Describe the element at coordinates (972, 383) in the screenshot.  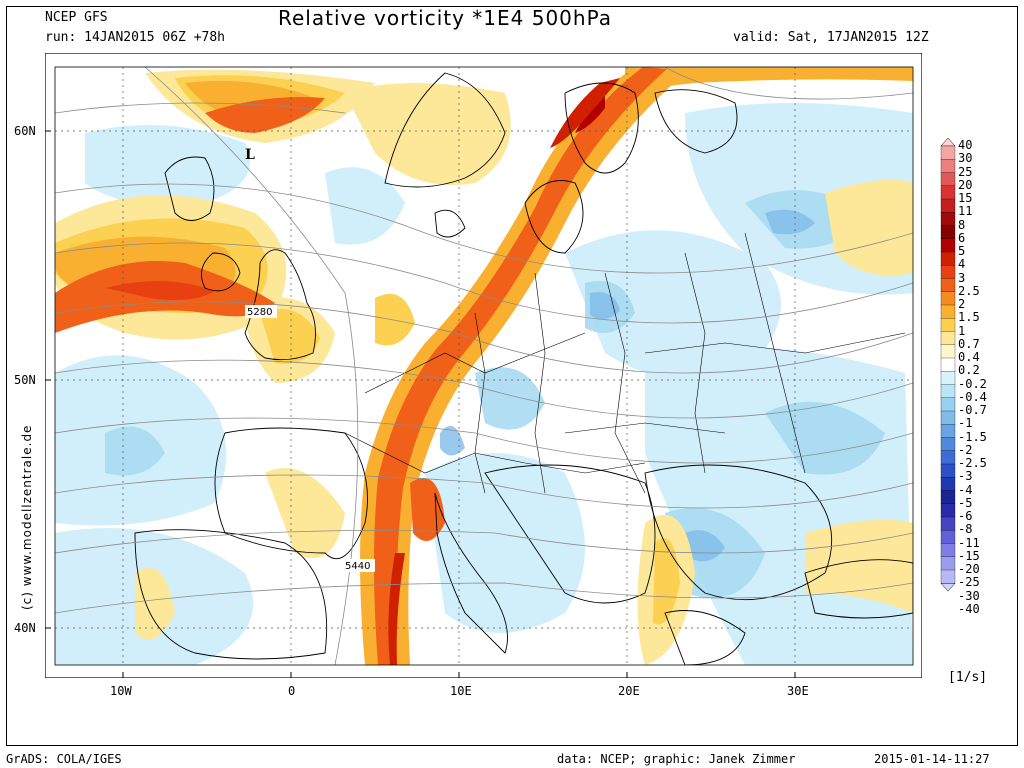
I see `colorbar-level-label: -0.2` at that location.